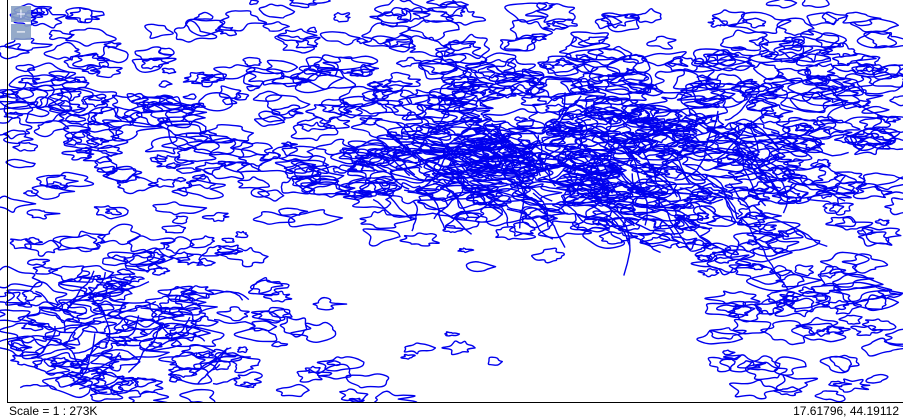 This screenshot has height=419, width=903. I want to click on zoom-in-button: +, so click(21, 14).